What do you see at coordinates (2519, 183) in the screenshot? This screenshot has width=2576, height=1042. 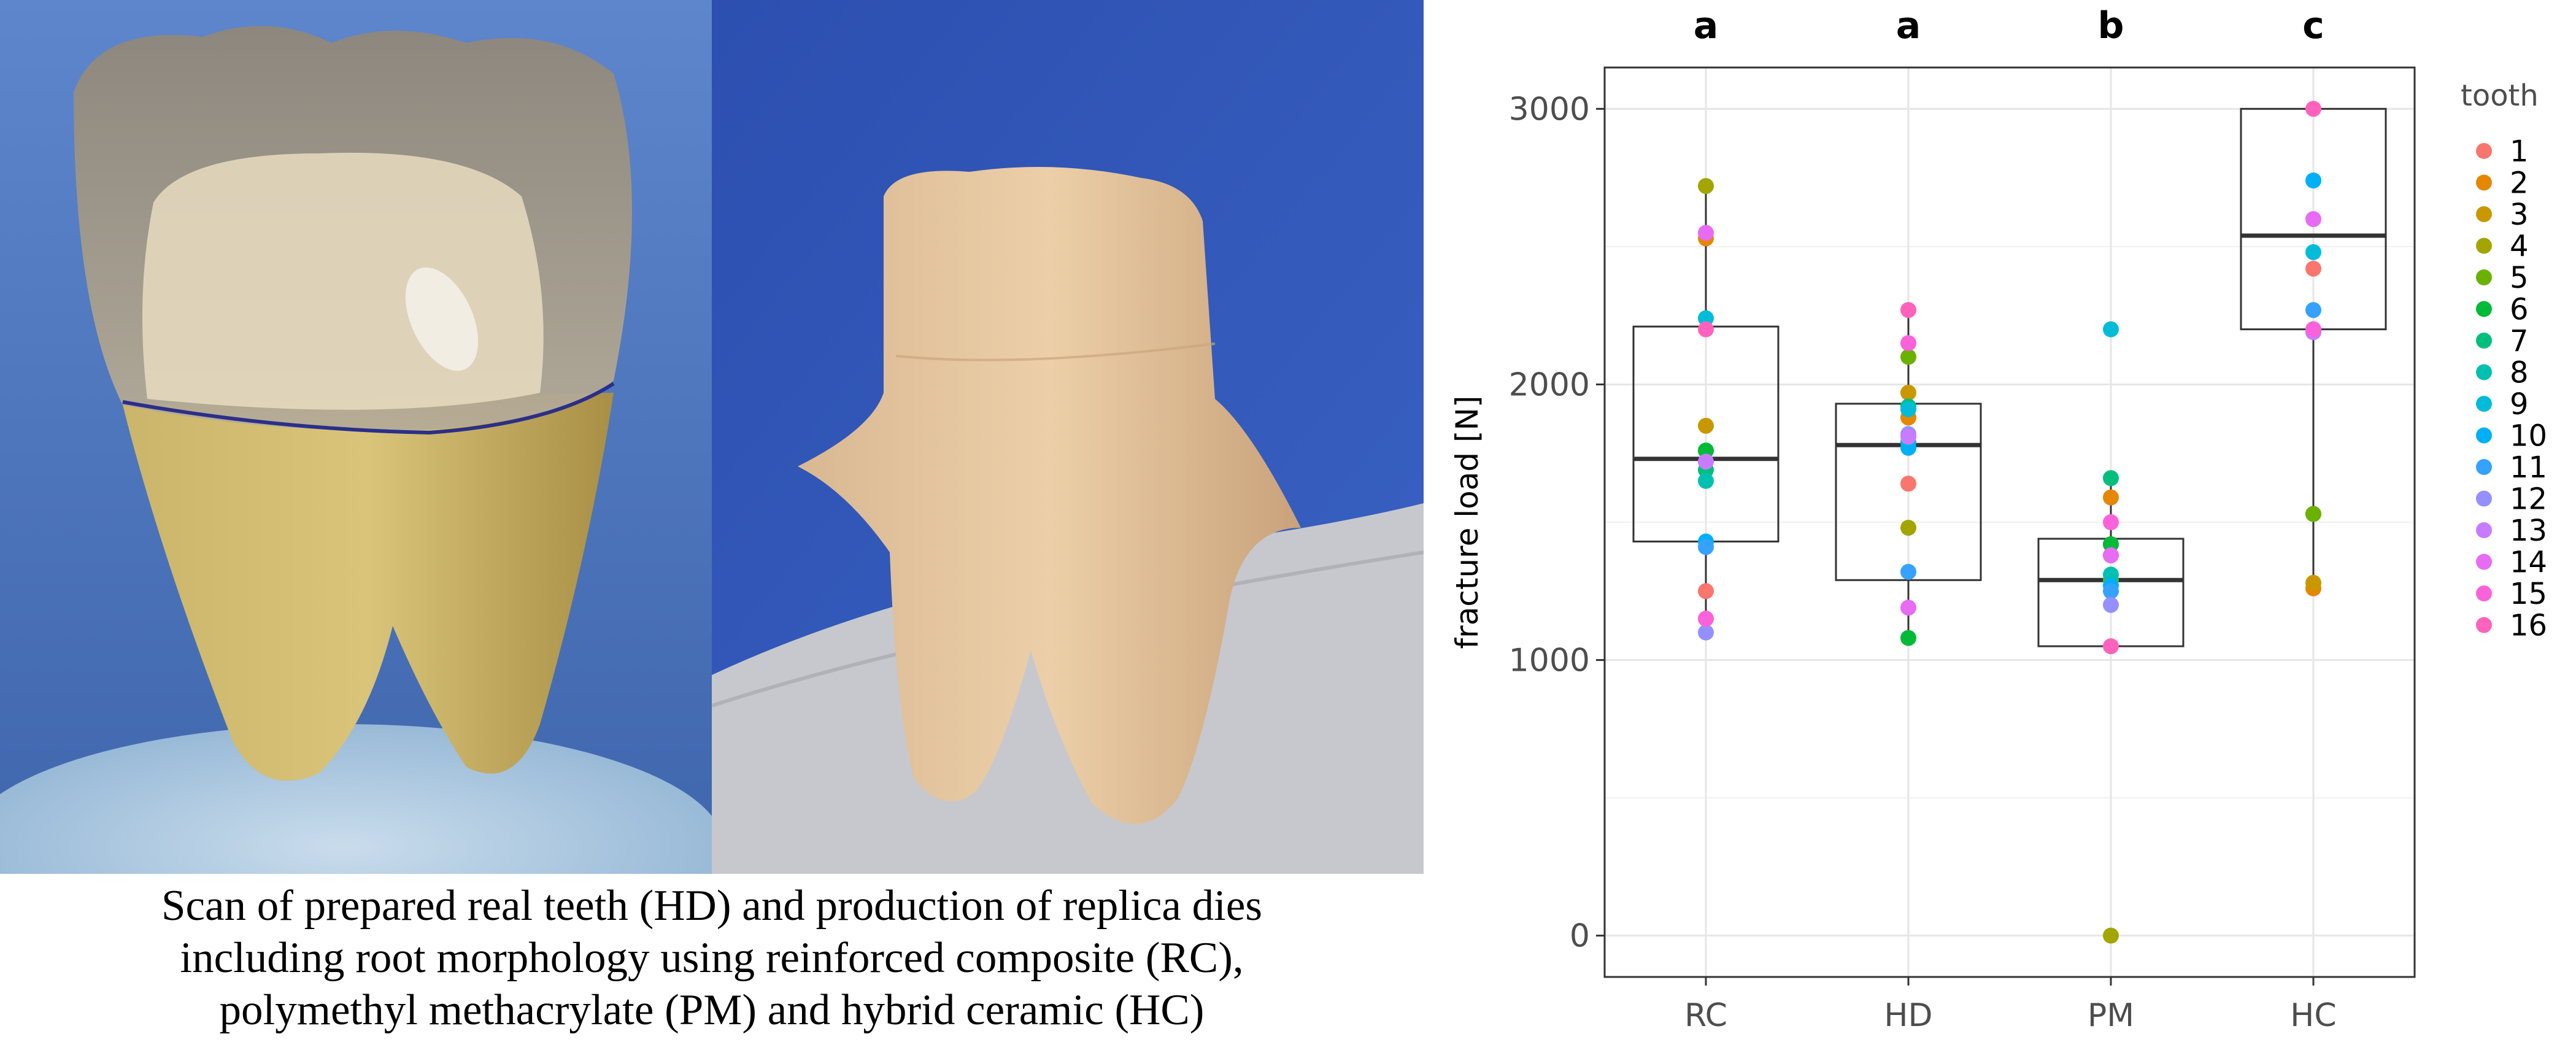 I see `legend-label: 2` at bounding box center [2519, 183].